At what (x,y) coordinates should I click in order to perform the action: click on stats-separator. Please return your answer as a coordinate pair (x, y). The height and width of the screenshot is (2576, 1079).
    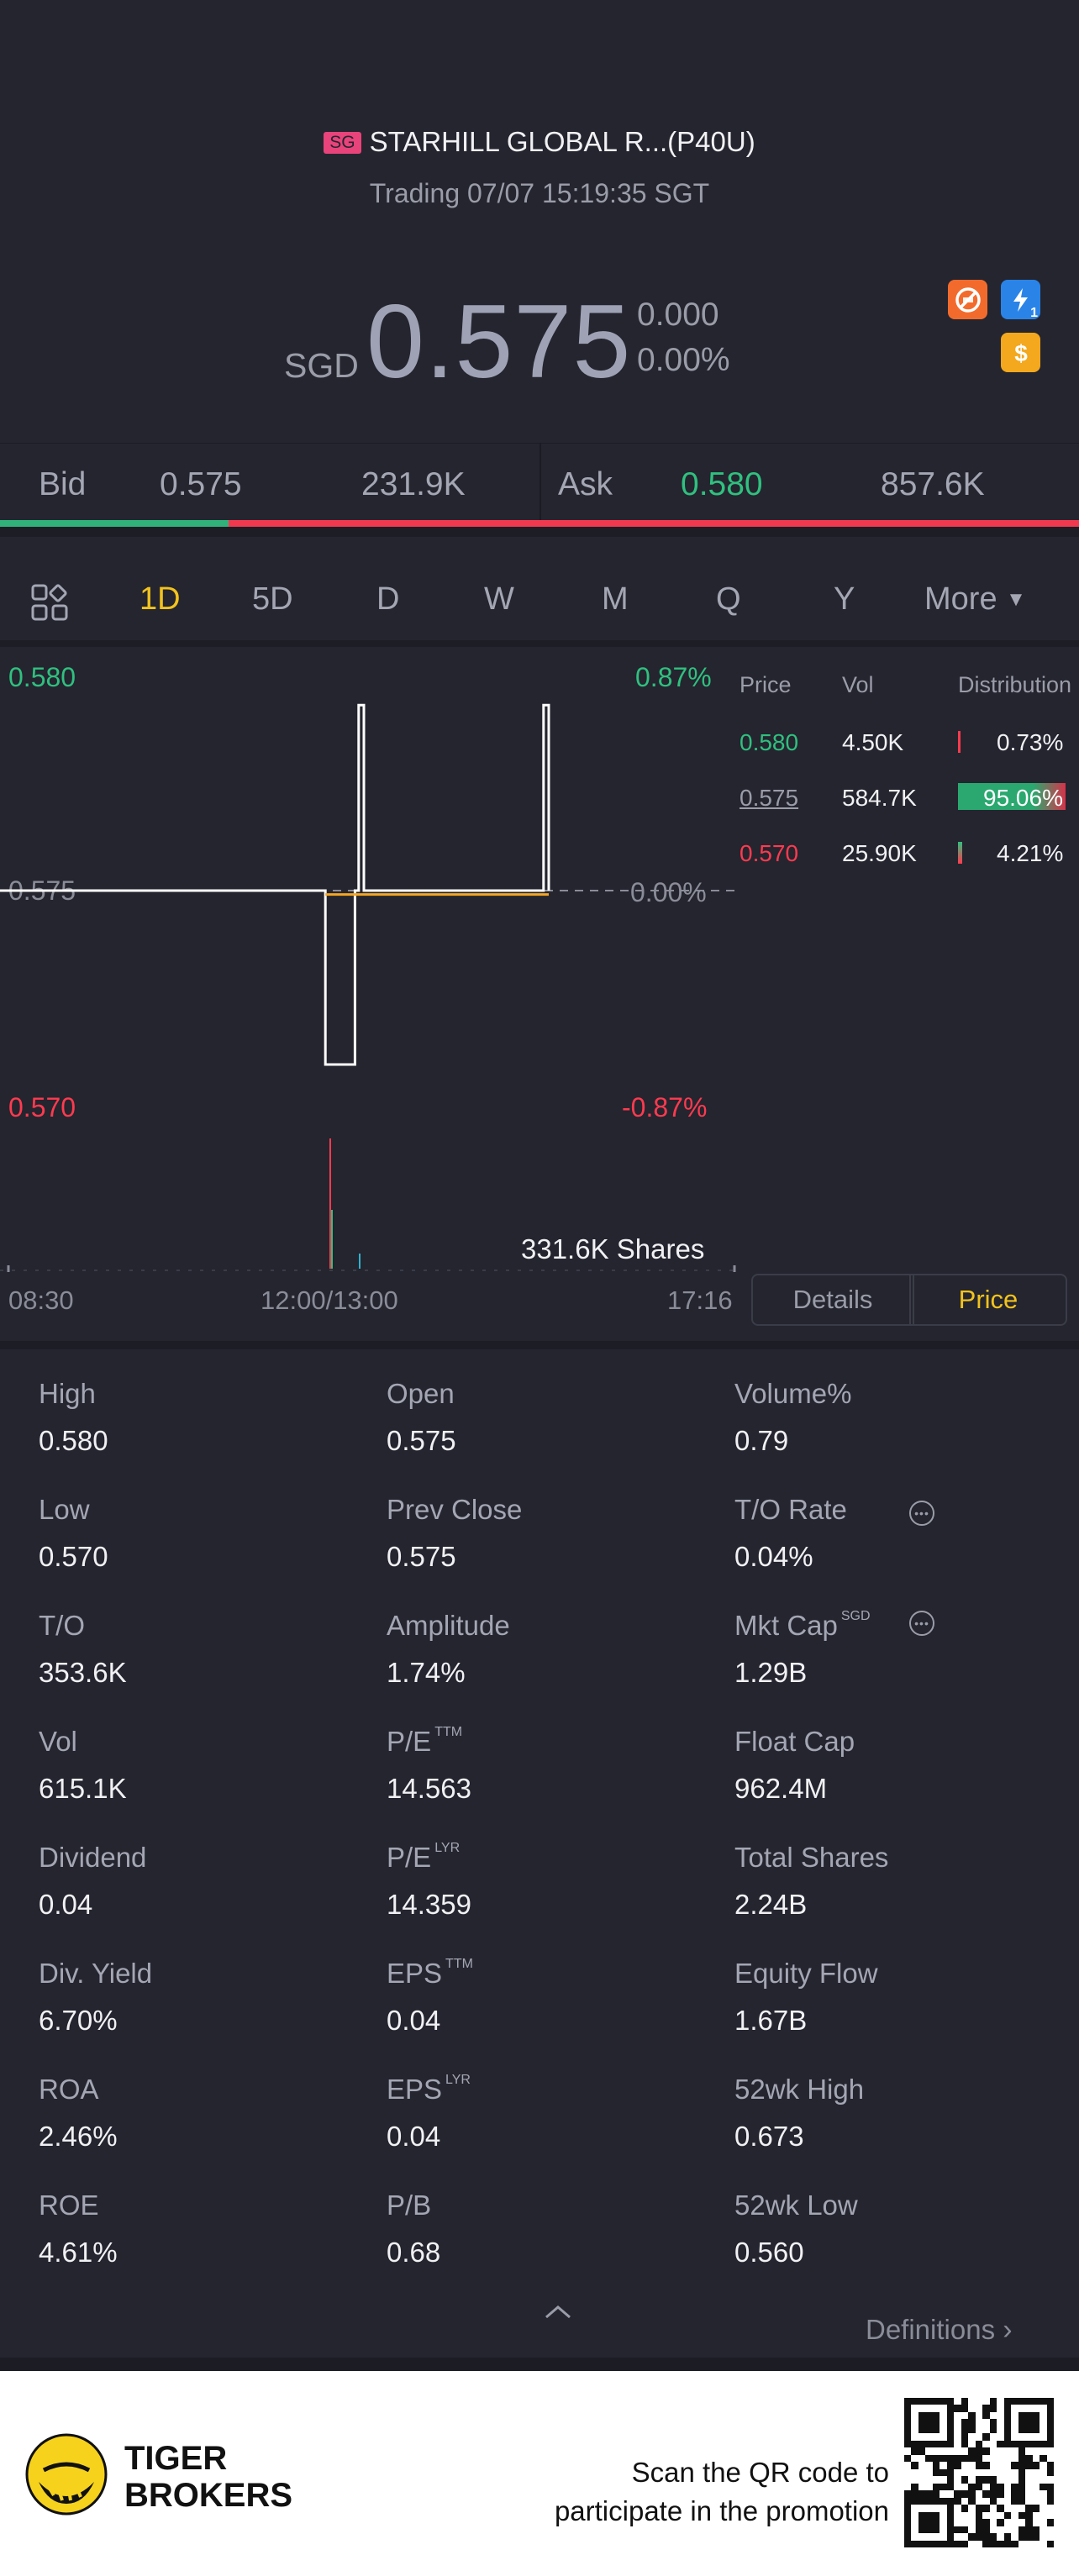
    Looking at the image, I should click on (539, 1345).